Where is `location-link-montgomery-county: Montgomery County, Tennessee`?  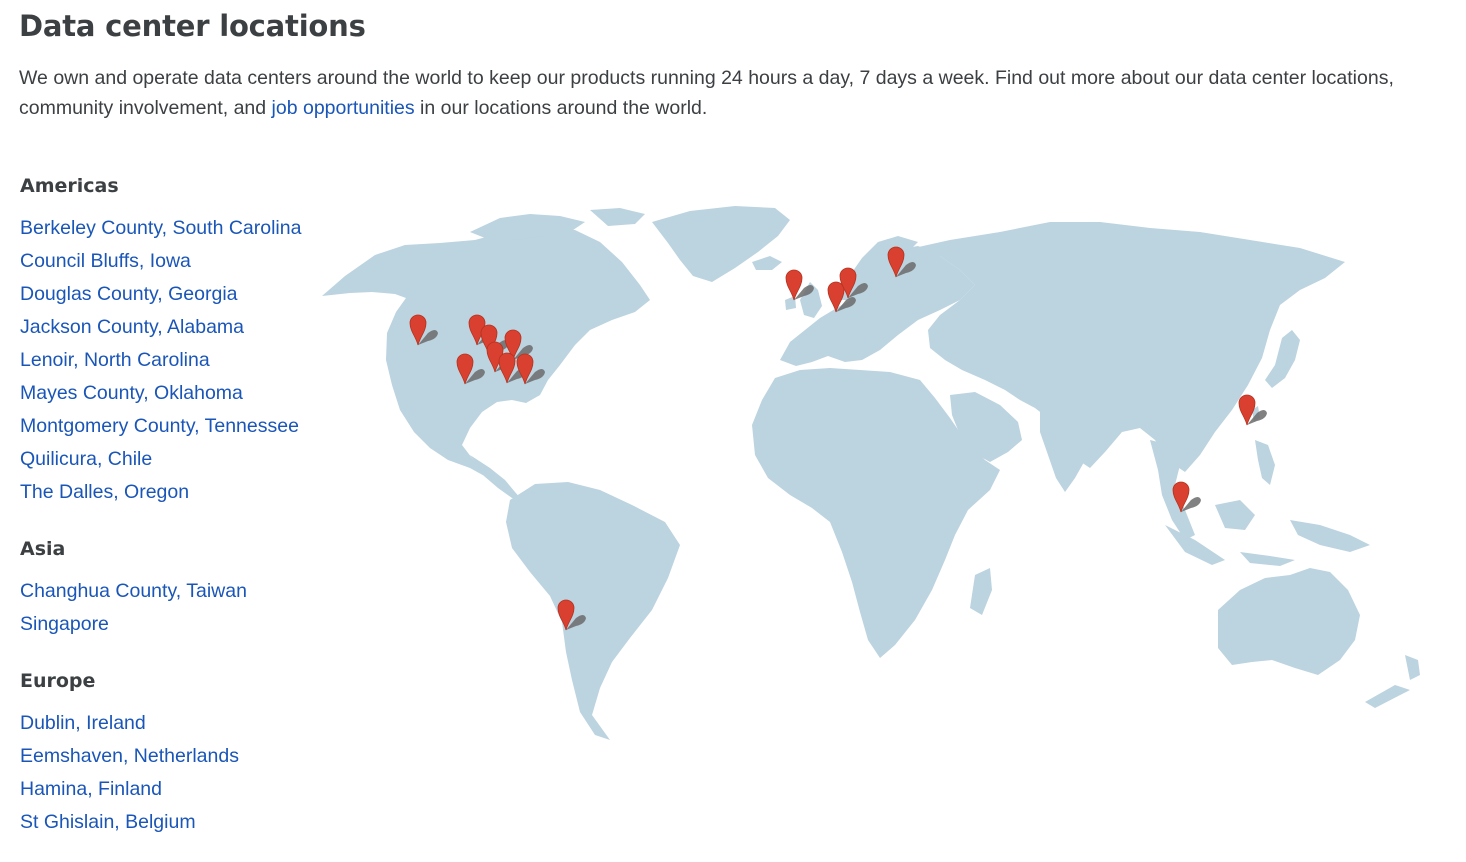 location-link-montgomery-county: Montgomery County, Tennessee is located at coordinates (159, 426).